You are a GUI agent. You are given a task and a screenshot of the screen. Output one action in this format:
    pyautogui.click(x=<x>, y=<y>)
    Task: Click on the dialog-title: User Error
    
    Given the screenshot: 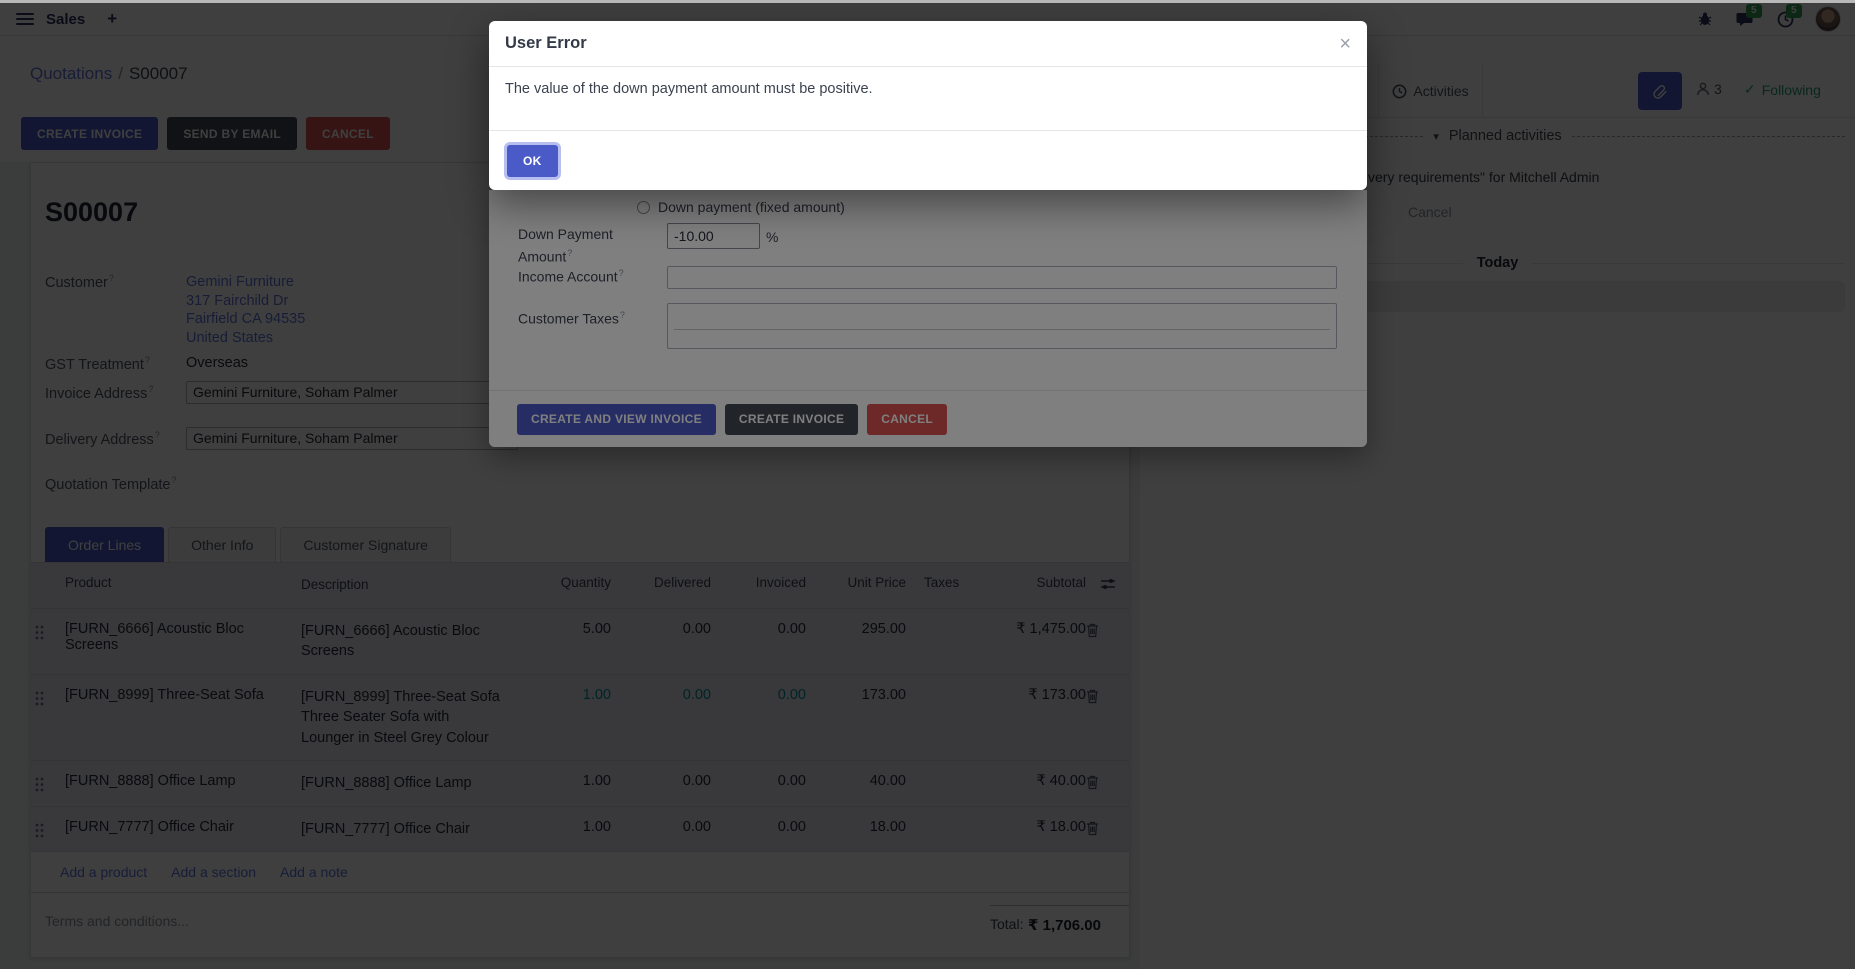 What is the action you would take?
    pyautogui.click(x=546, y=43)
    